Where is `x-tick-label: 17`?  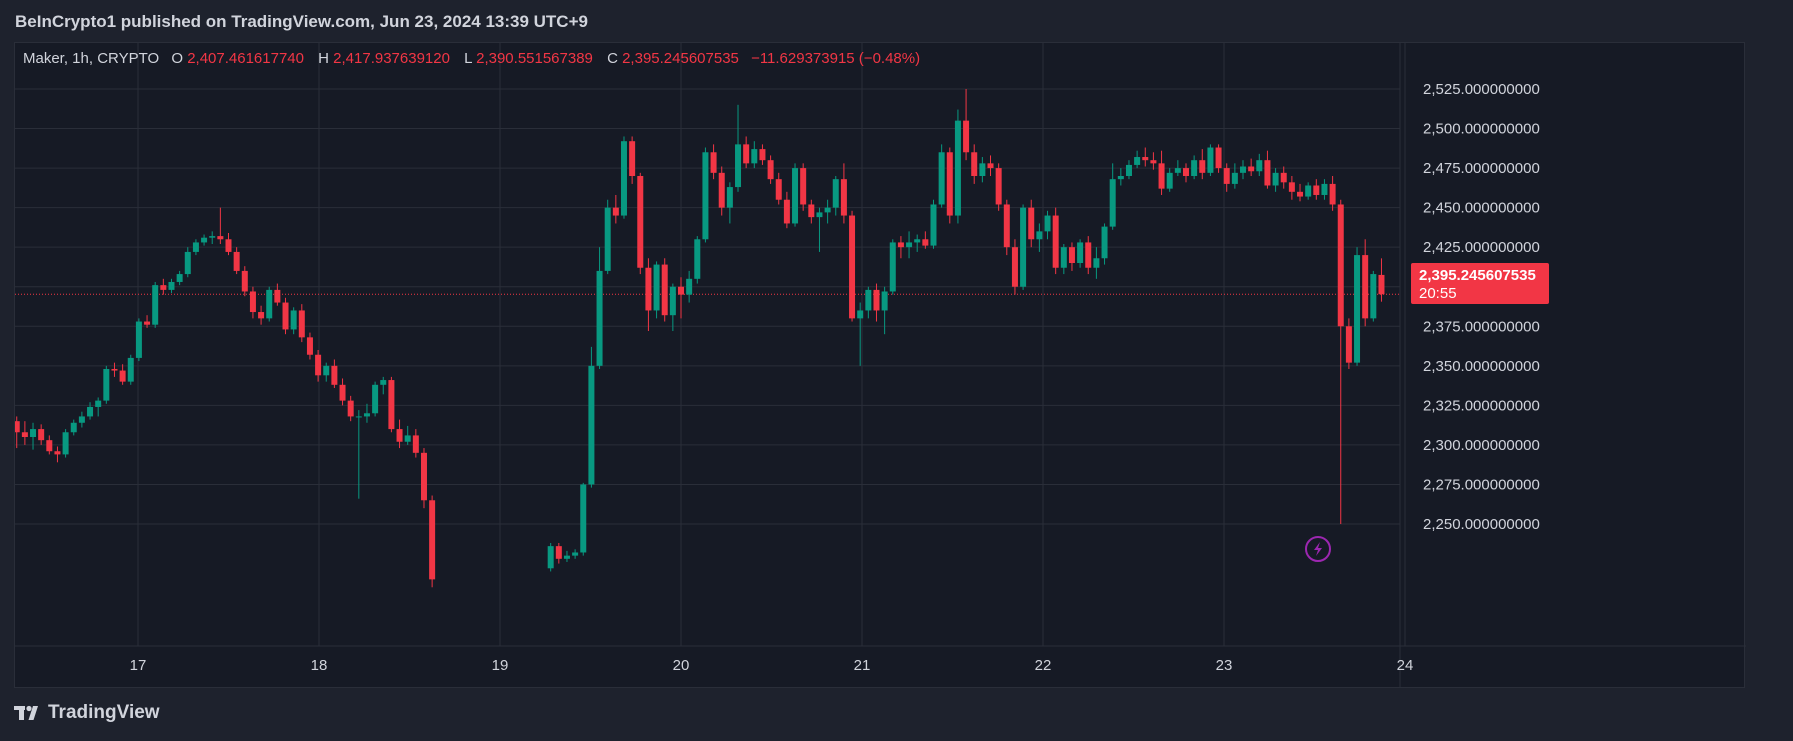 x-tick-label: 17 is located at coordinates (138, 665).